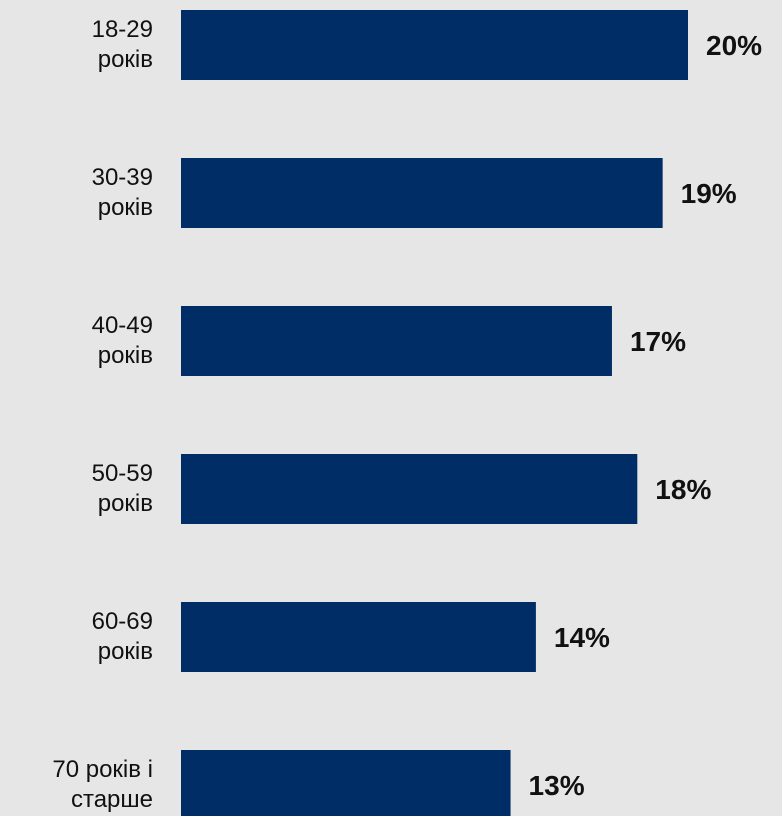 The height and width of the screenshot is (816, 782). Describe the element at coordinates (122, 192) in the screenshot. I see `category-label: 30-39 років` at that location.